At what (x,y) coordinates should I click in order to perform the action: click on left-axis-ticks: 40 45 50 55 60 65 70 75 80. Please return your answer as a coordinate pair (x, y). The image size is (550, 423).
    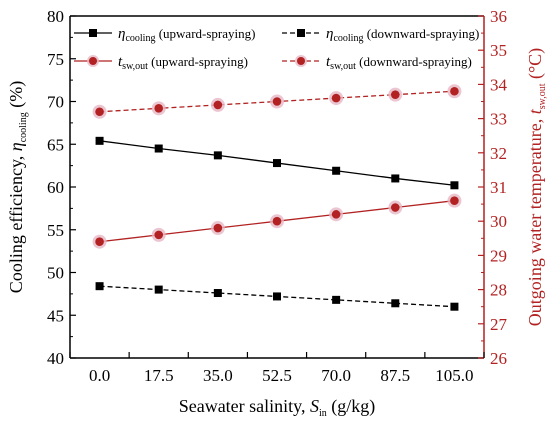
    Looking at the image, I should click on (61, 187).